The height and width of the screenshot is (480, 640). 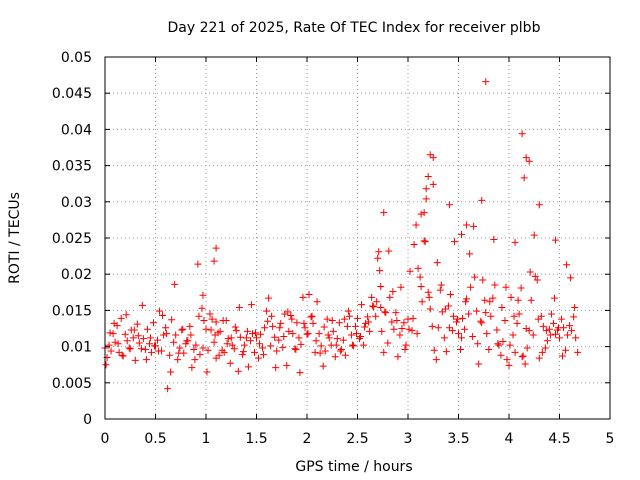 I want to click on x-tick-label: 5, so click(x=610, y=439).